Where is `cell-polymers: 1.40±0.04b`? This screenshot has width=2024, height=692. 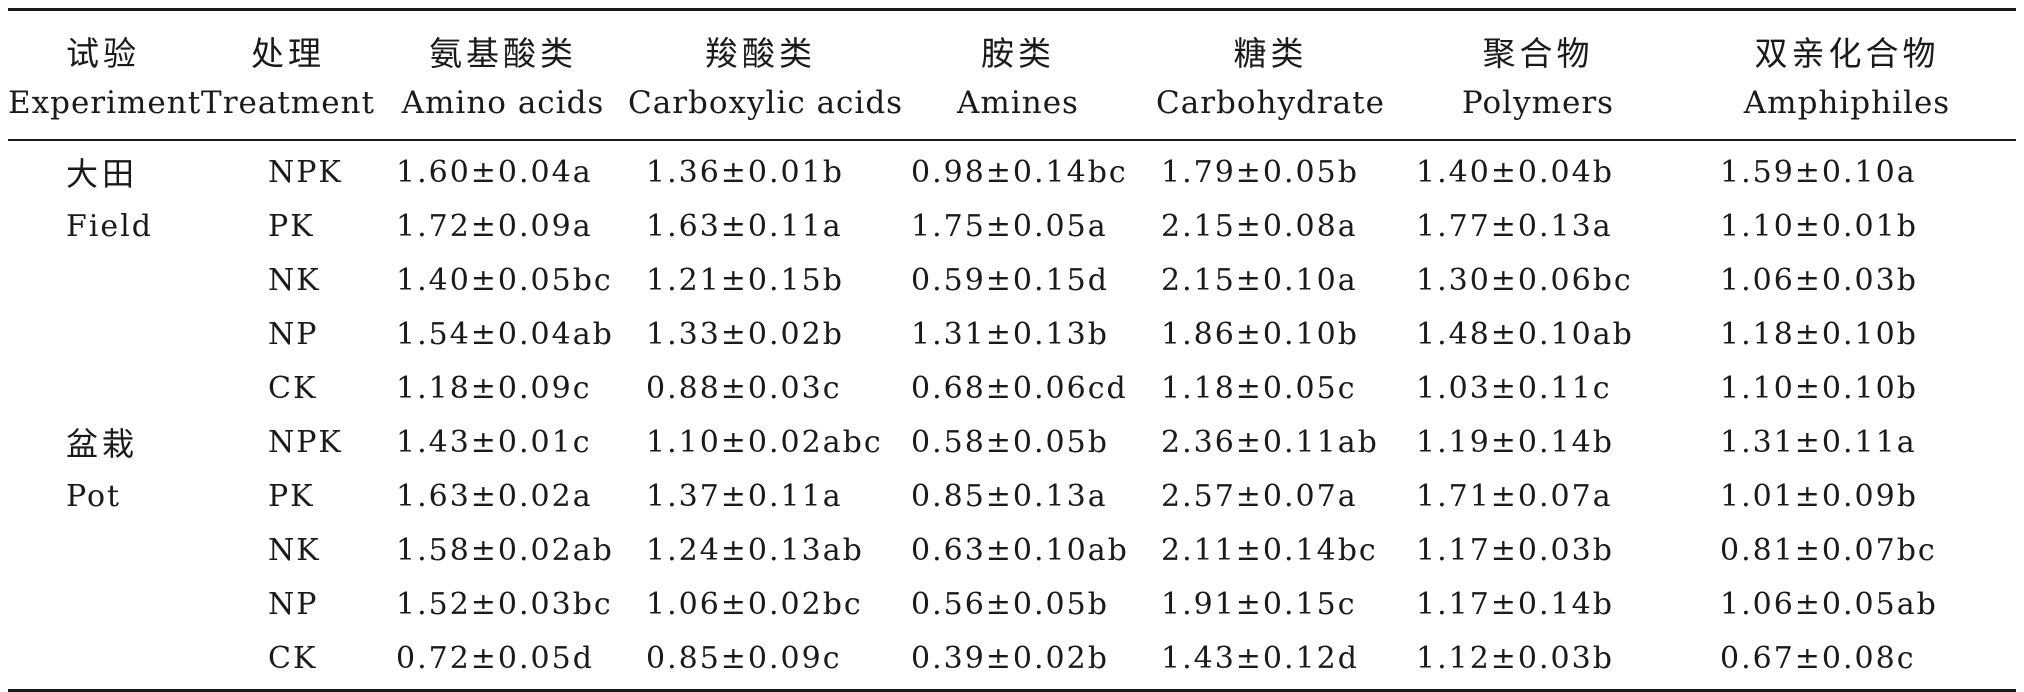 cell-polymers: 1.40±0.04b is located at coordinates (1515, 172).